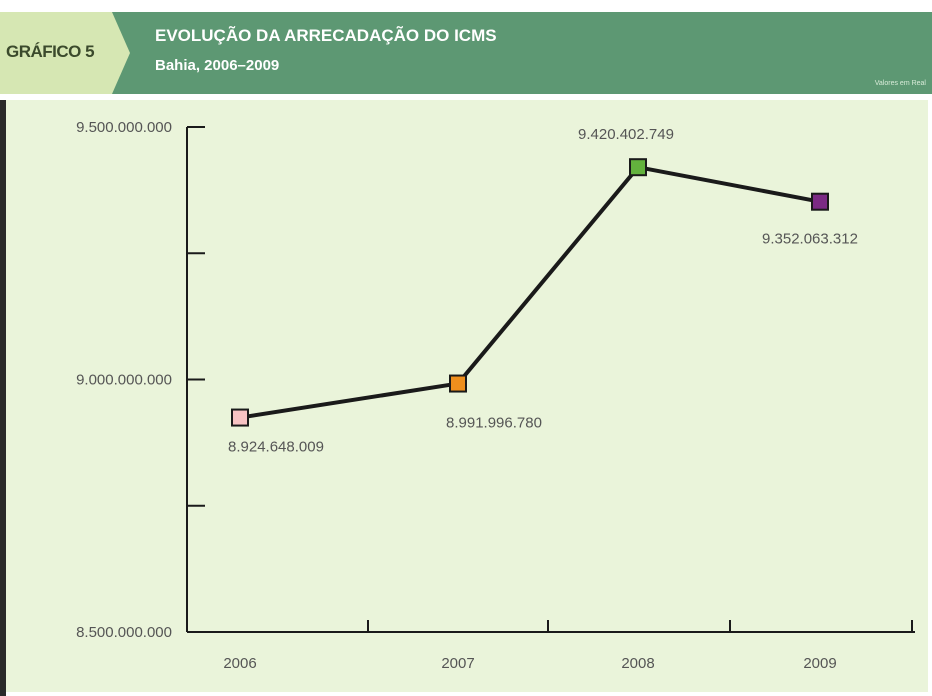 The image size is (932, 696). Describe the element at coordinates (637, 663) in the screenshot. I see `x-tick-label: 2008` at that location.